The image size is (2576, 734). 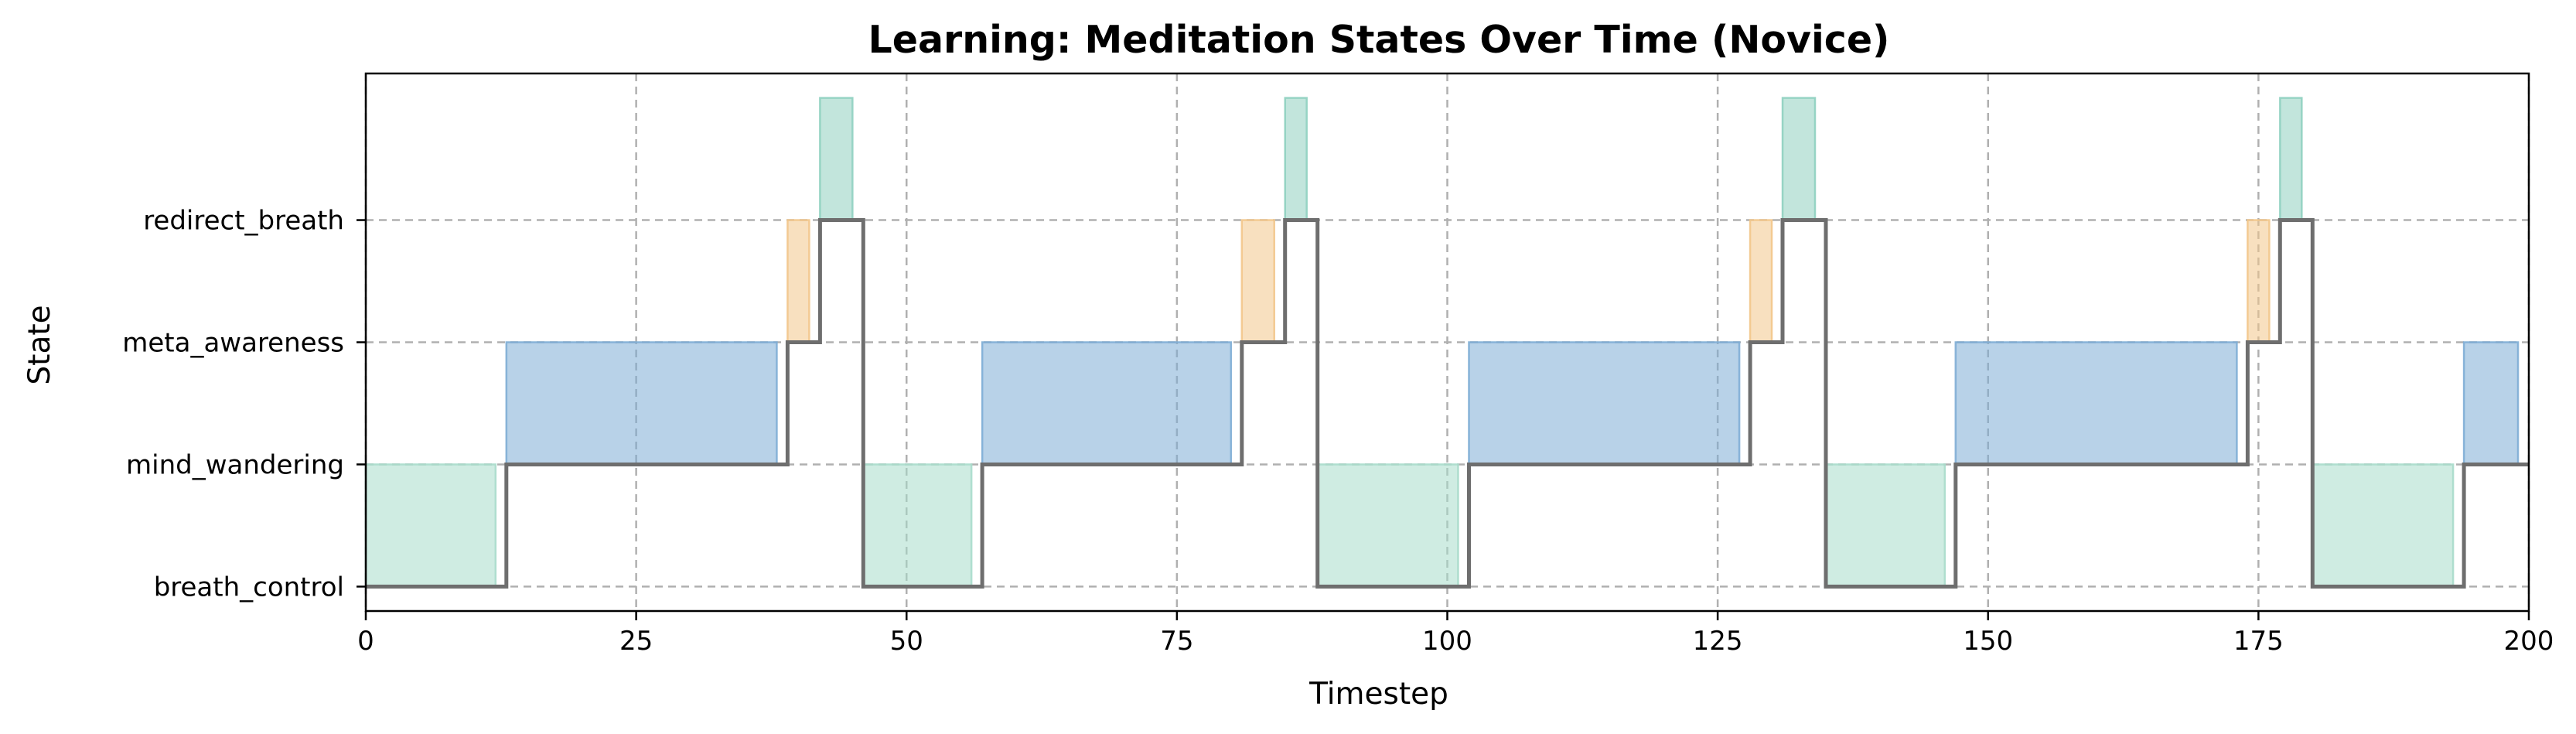 What do you see at coordinates (39, 344) in the screenshot?
I see `y-axis-label: State` at bounding box center [39, 344].